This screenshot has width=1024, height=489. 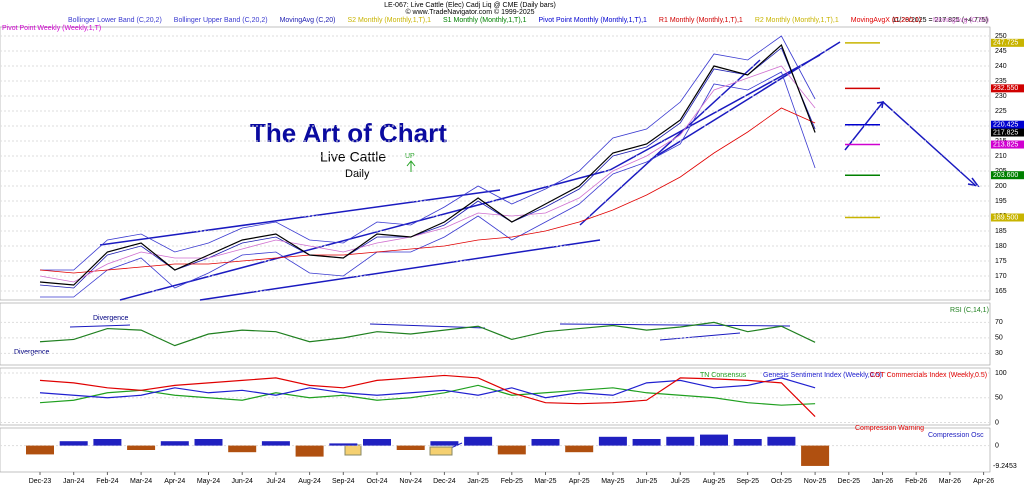 What do you see at coordinates (115, 20) in the screenshot?
I see `legend-entry: Bollinger Lower Band (C,20,2)` at bounding box center [115, 20].